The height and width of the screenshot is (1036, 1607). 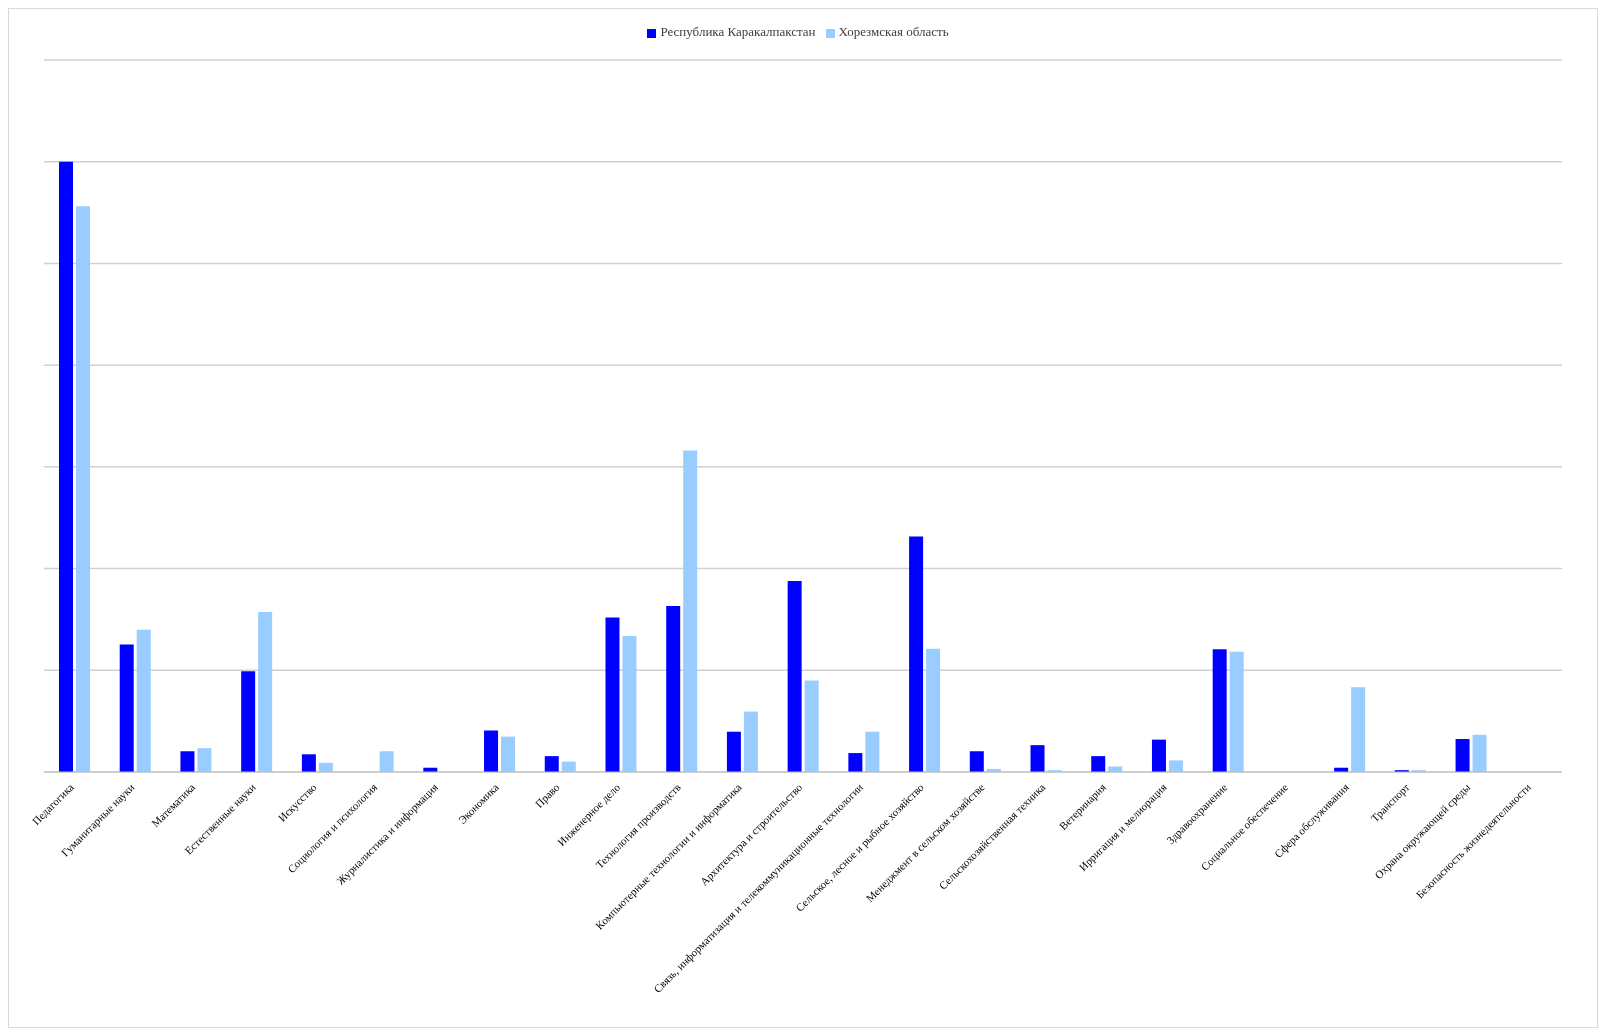 I want to click on legend-label: Хорезмская область, so click(x=893, y=31).